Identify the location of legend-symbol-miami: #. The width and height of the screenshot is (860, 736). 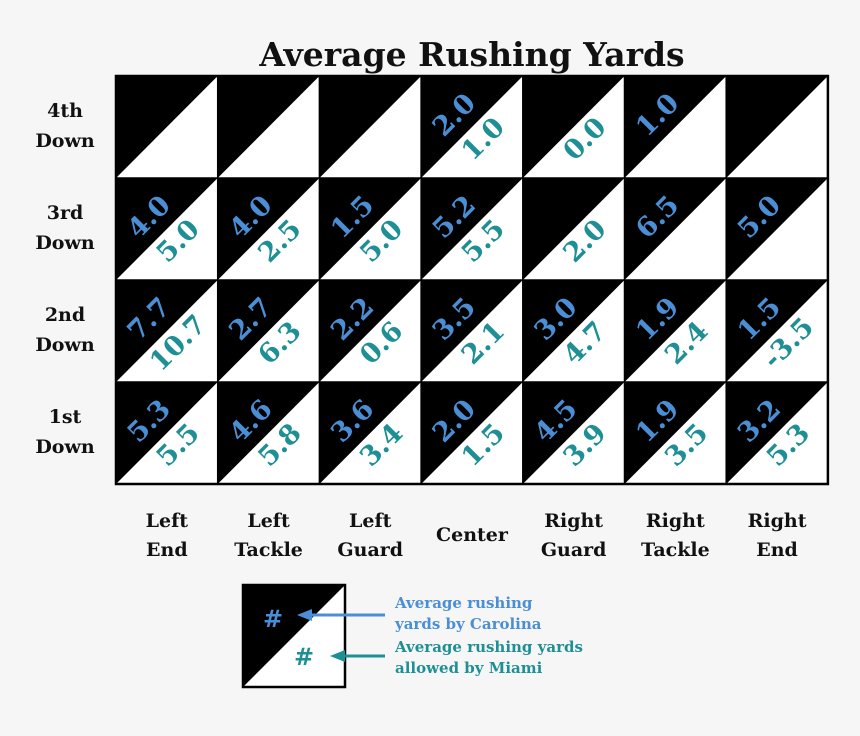
(304, 657).